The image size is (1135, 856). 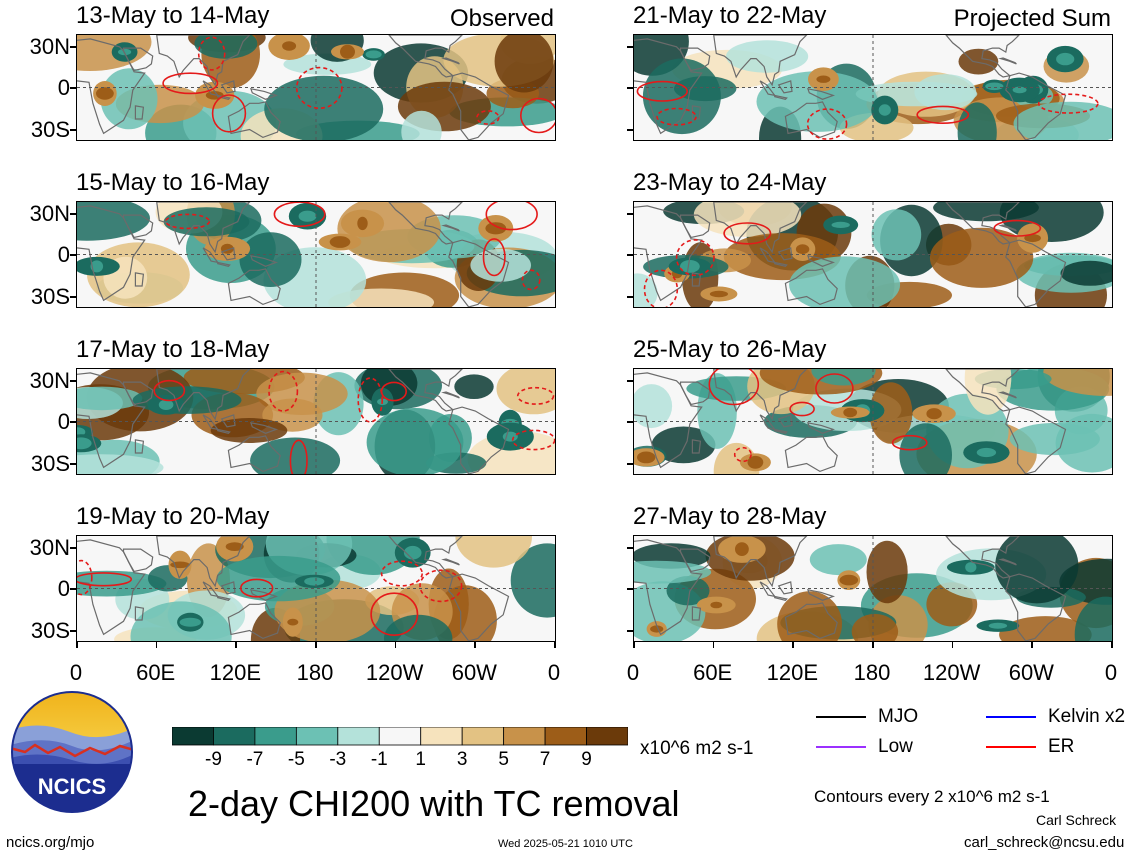 What do you see at coordinates (420, 759) in the screenshot?
I see `colorbar-label: 1` at bounding box center [420, 759].